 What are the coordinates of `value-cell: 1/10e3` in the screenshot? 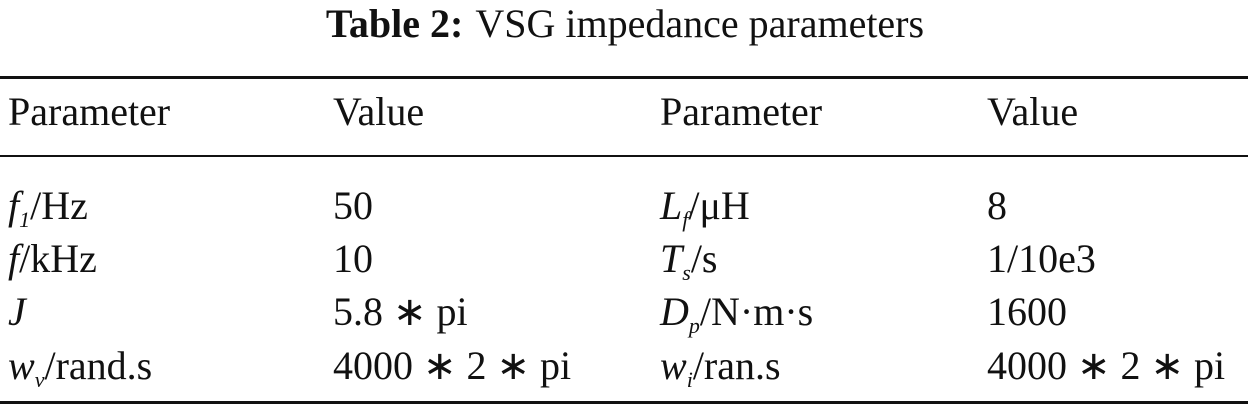 It's located at (1041, 258).